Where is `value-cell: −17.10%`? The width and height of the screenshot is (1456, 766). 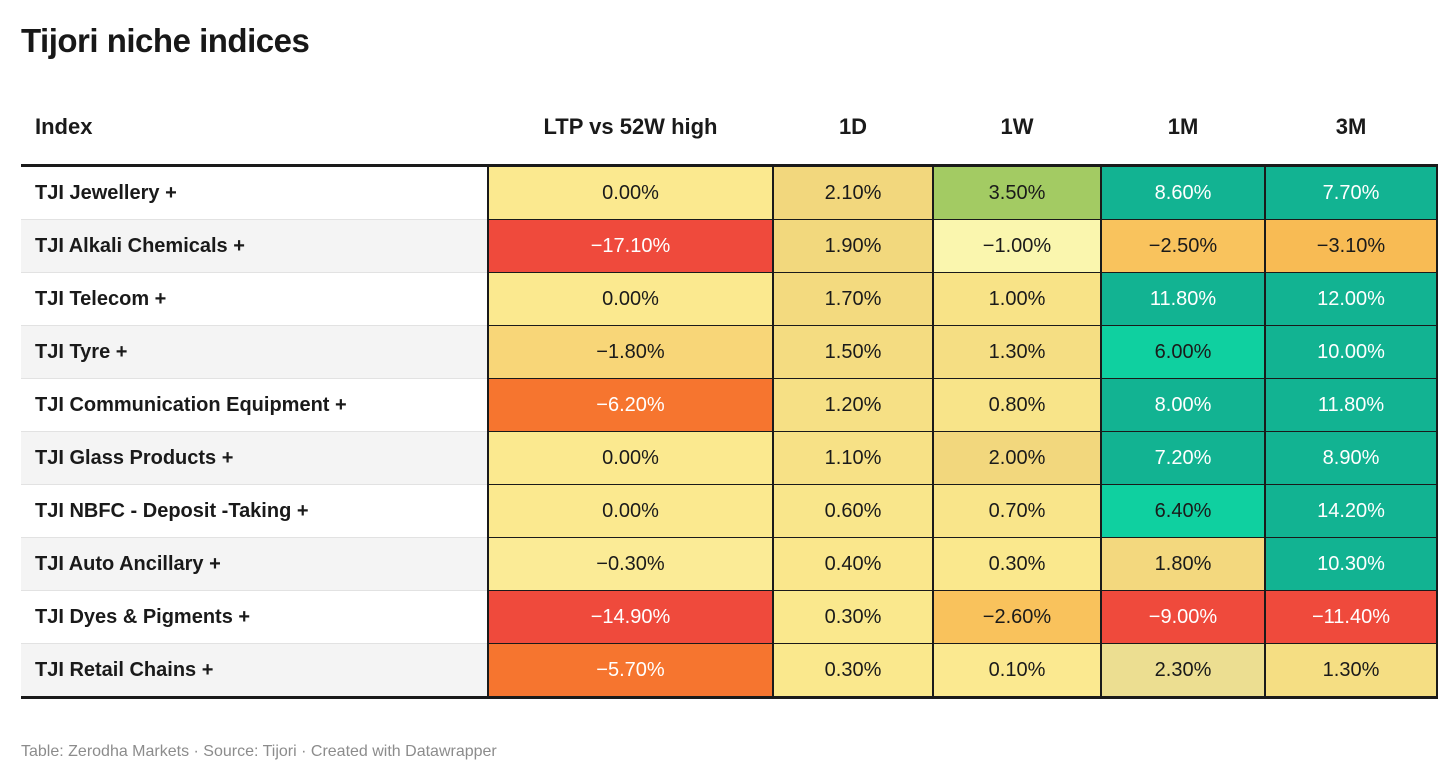
value-cell: −17.10% is located at coordinates (630, 246).